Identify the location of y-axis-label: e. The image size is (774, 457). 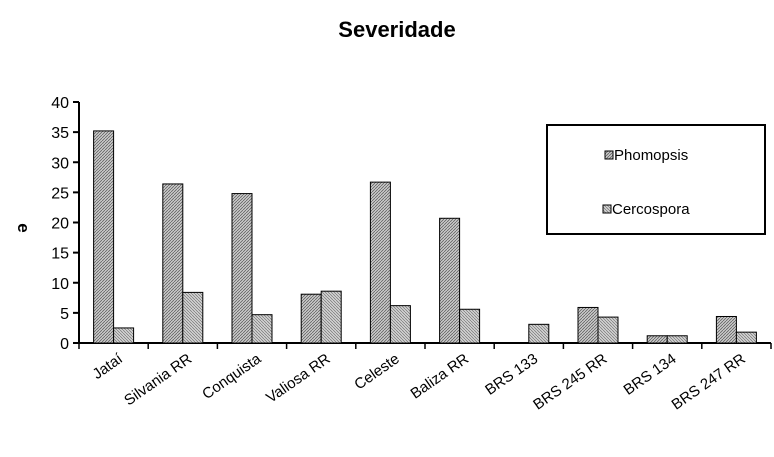
(23, 227).